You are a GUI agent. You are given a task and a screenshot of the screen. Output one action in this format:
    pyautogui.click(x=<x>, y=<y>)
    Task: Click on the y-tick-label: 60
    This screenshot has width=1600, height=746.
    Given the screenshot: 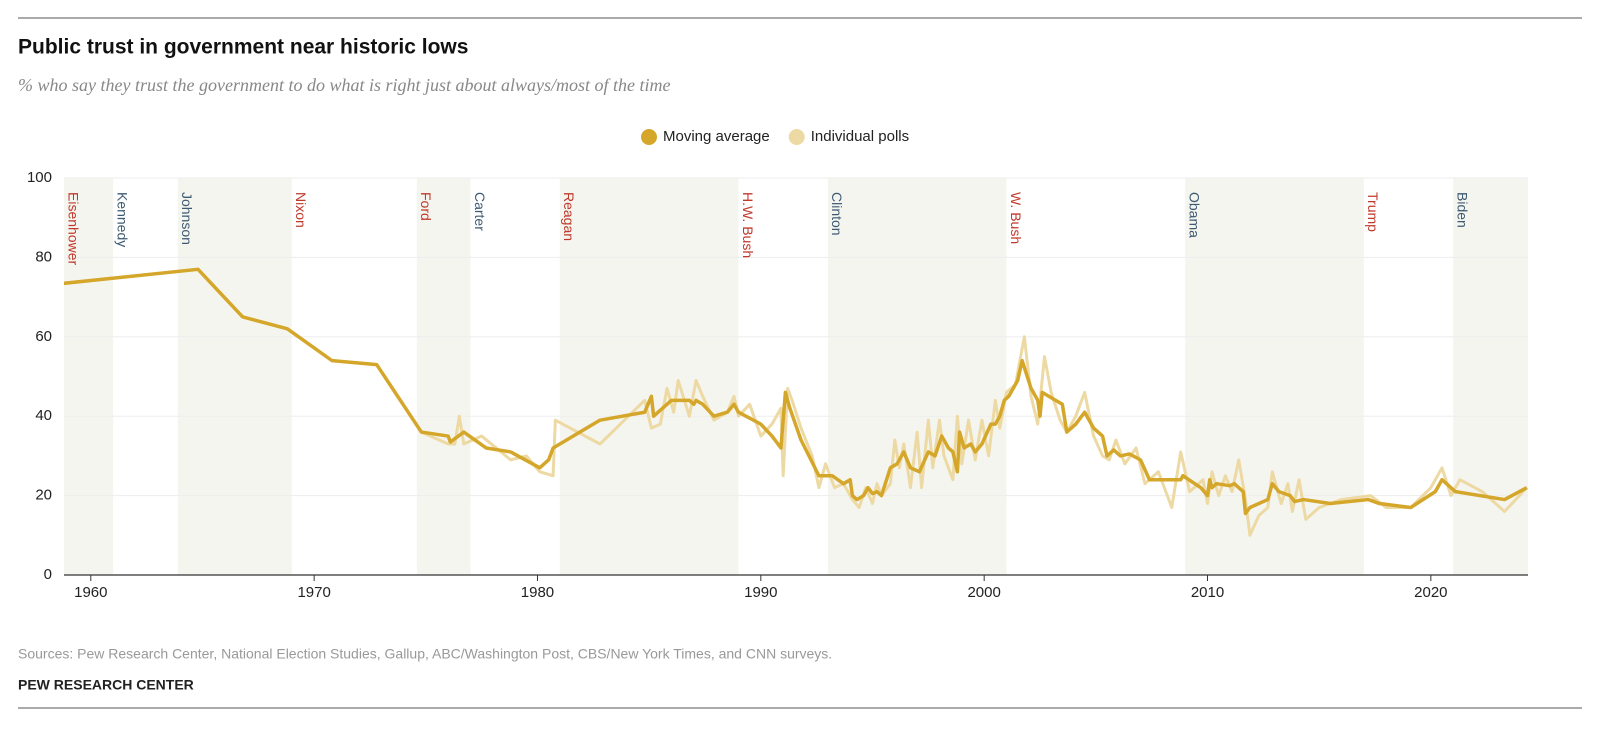 What is the action you would take?
    pyautogui.click(x=43, y=336)
    